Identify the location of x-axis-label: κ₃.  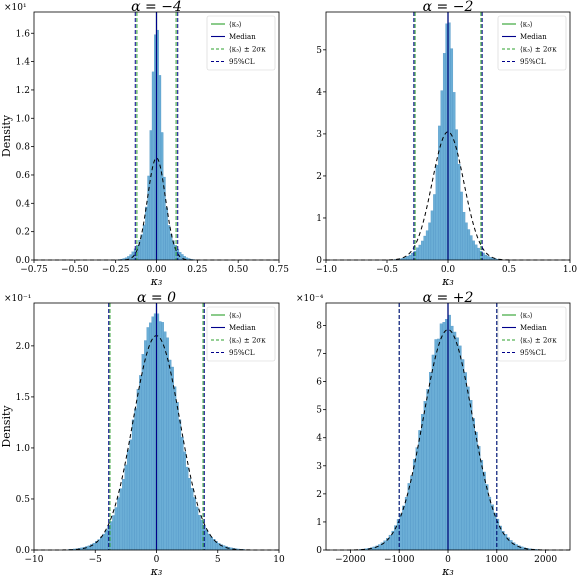
(447, 571).